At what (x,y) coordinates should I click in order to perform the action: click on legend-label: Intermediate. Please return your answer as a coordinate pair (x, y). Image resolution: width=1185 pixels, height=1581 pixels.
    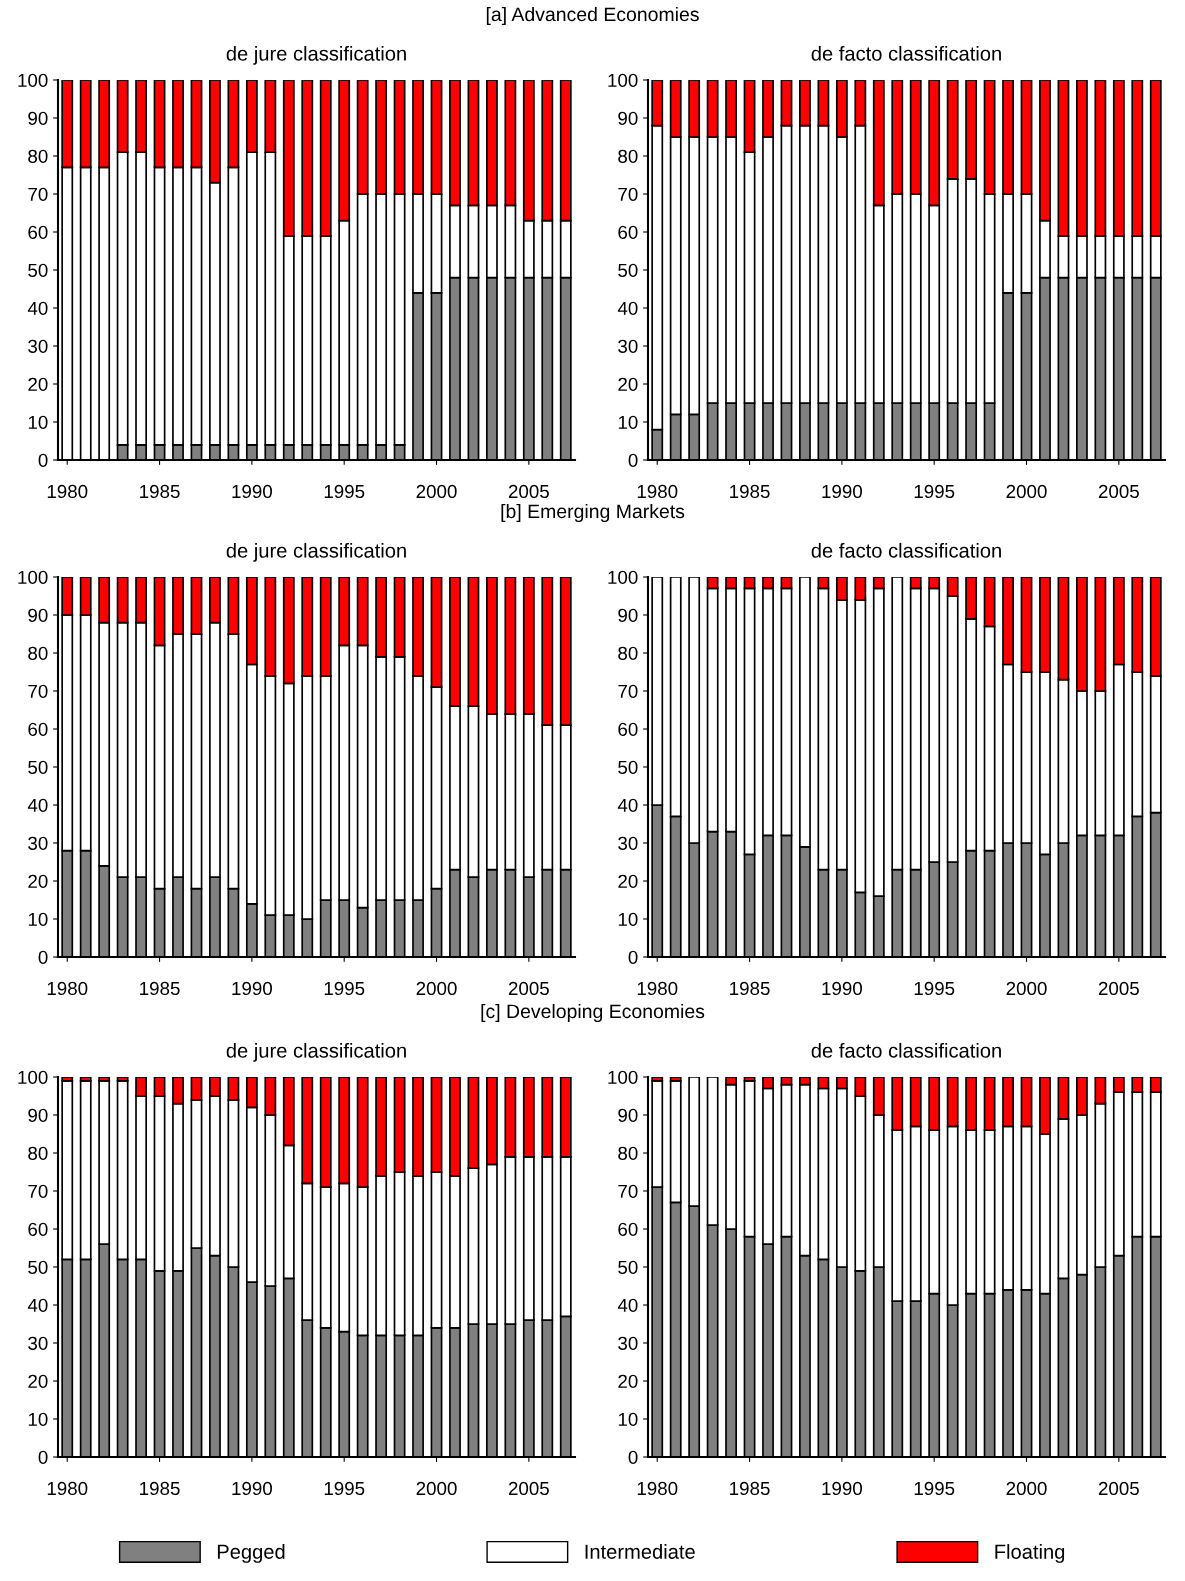
    Looking at the image, I should click on (640, 1551).